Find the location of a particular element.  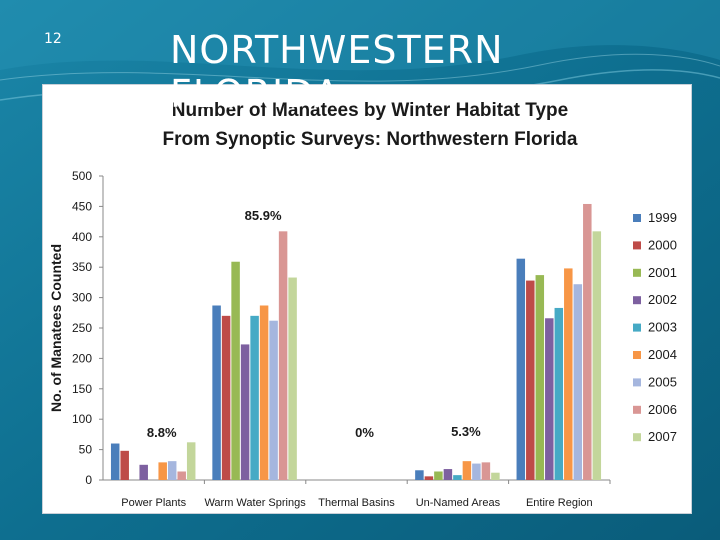

legend-swatch-2000 is located at coordinates (637, 245).